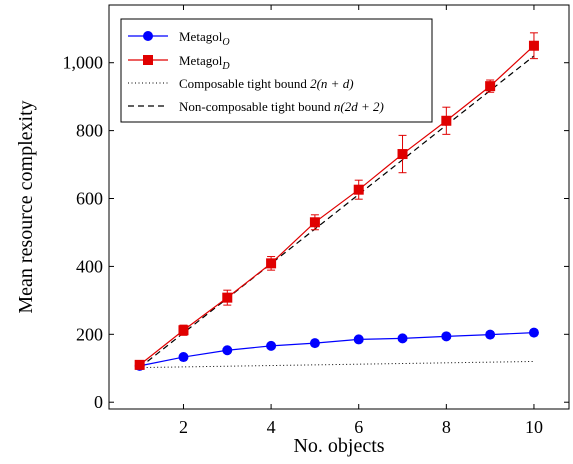  Describe the element at coordinates (534, 427) in the screenshot. I see `x-tick-label: 10` at that location.